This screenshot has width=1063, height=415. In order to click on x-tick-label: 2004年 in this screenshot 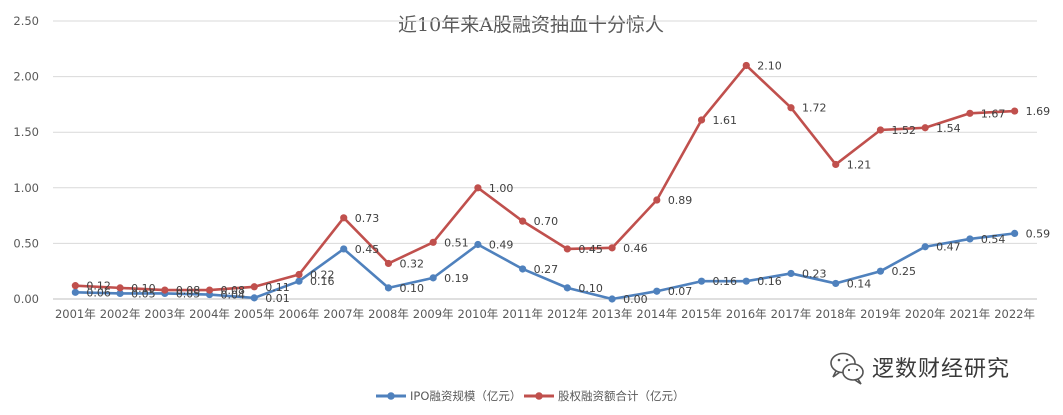, I will do `click(209, 314)`.